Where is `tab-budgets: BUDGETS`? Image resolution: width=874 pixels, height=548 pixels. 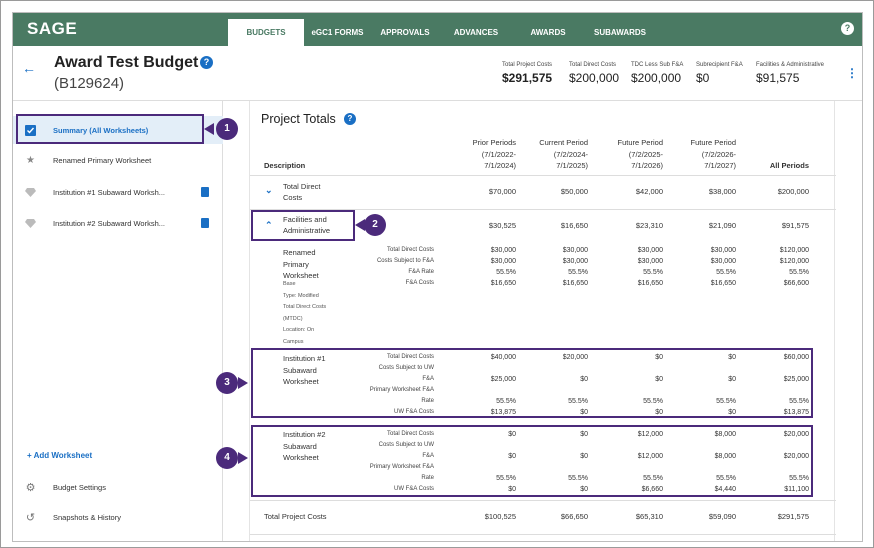
tab-budgets: BUDGETS is located at coordinates (266, 32).